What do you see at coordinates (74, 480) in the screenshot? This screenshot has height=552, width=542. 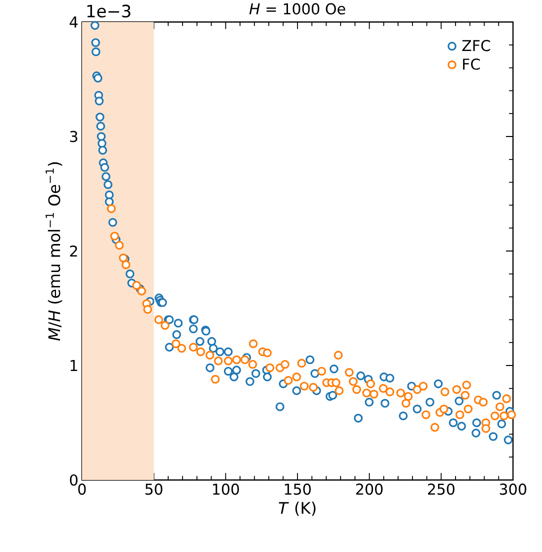 I see `y-tick-label: 0` at bounding box center [74, 480].